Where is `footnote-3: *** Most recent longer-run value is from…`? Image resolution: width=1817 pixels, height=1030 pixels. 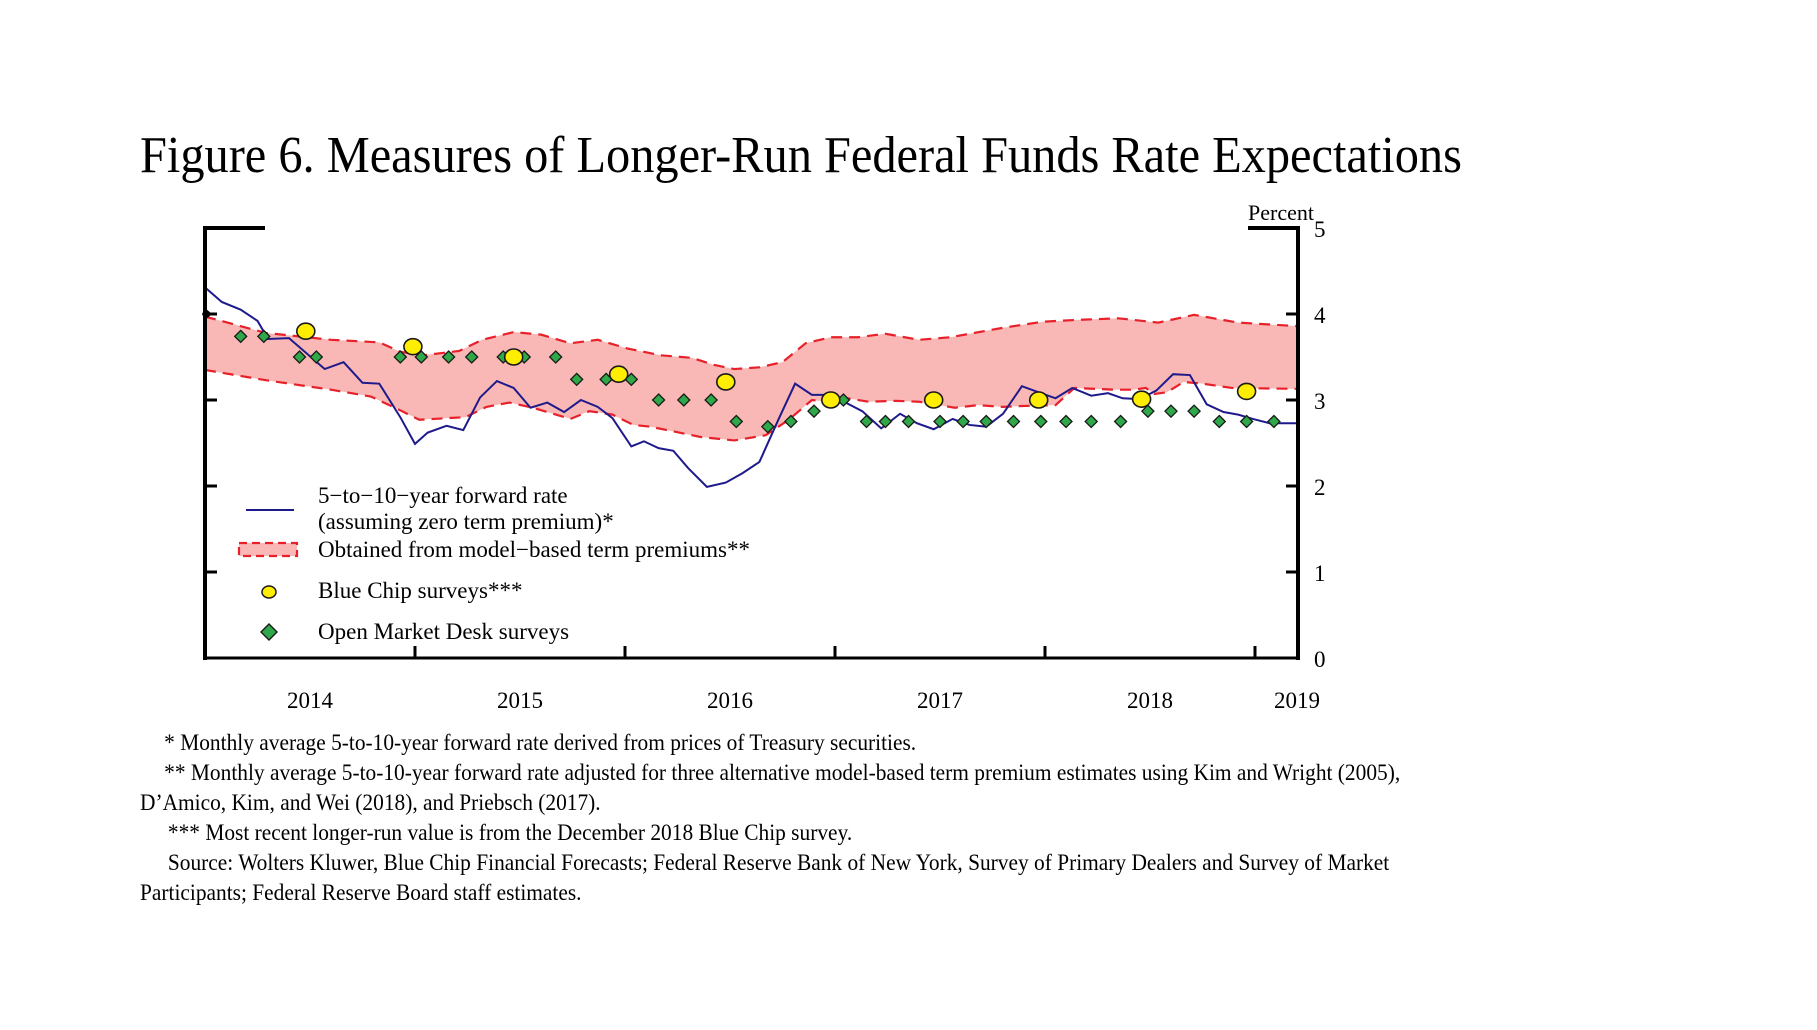 footnote-3: *** Most recent longer-run value is from… is located at coordinates (510, 832).